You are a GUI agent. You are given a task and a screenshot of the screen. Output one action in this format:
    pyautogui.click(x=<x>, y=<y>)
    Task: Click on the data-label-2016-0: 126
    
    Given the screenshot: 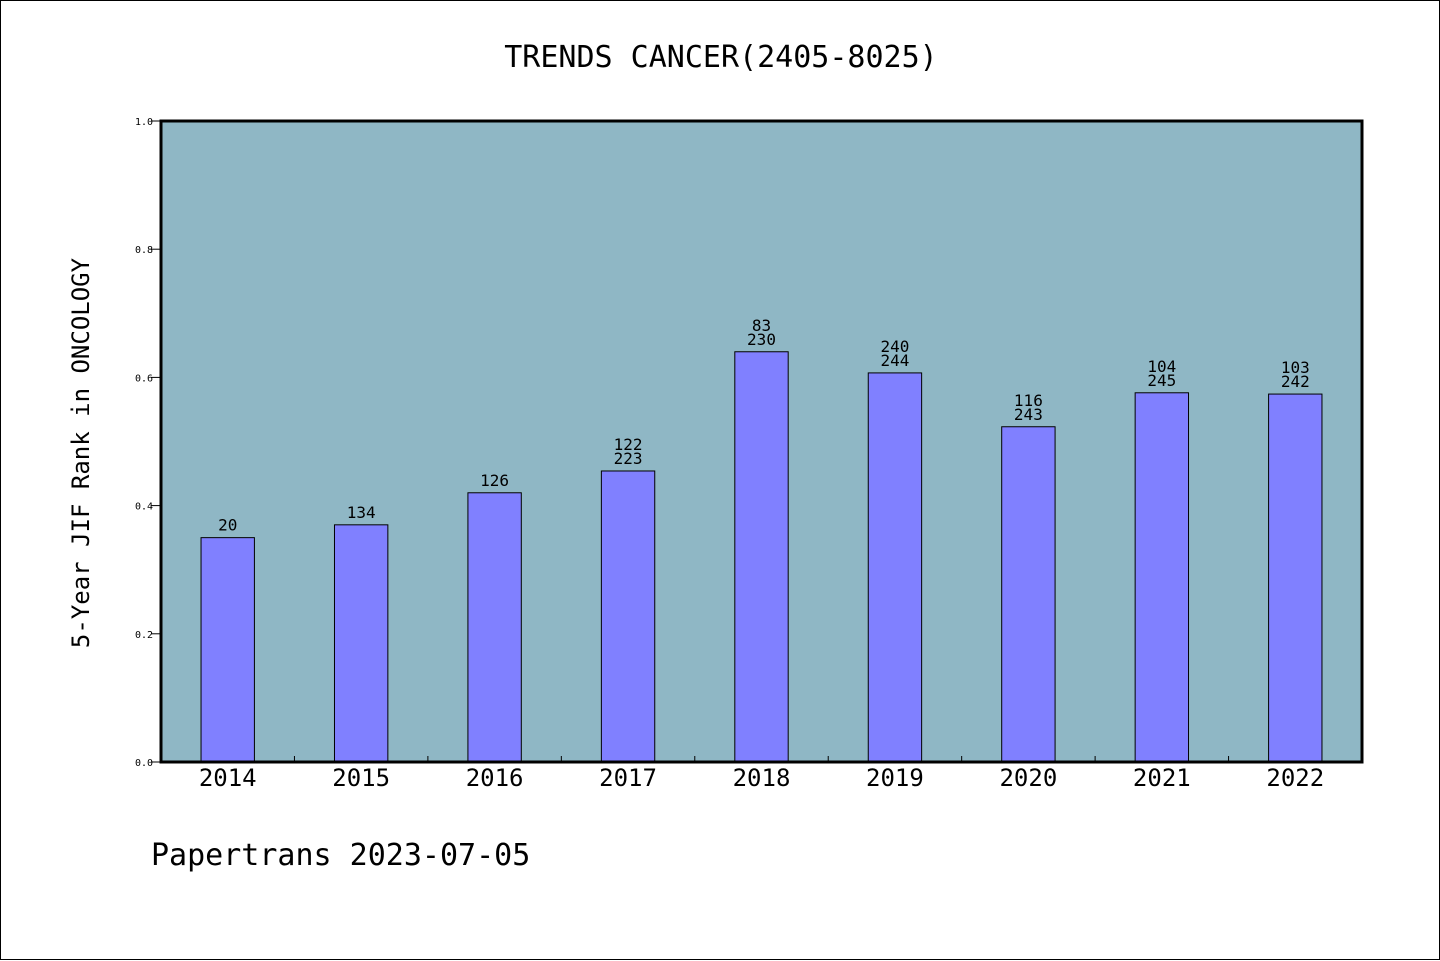 What is the action you would take?
    pyautogui.click(x=494, y=480)
    